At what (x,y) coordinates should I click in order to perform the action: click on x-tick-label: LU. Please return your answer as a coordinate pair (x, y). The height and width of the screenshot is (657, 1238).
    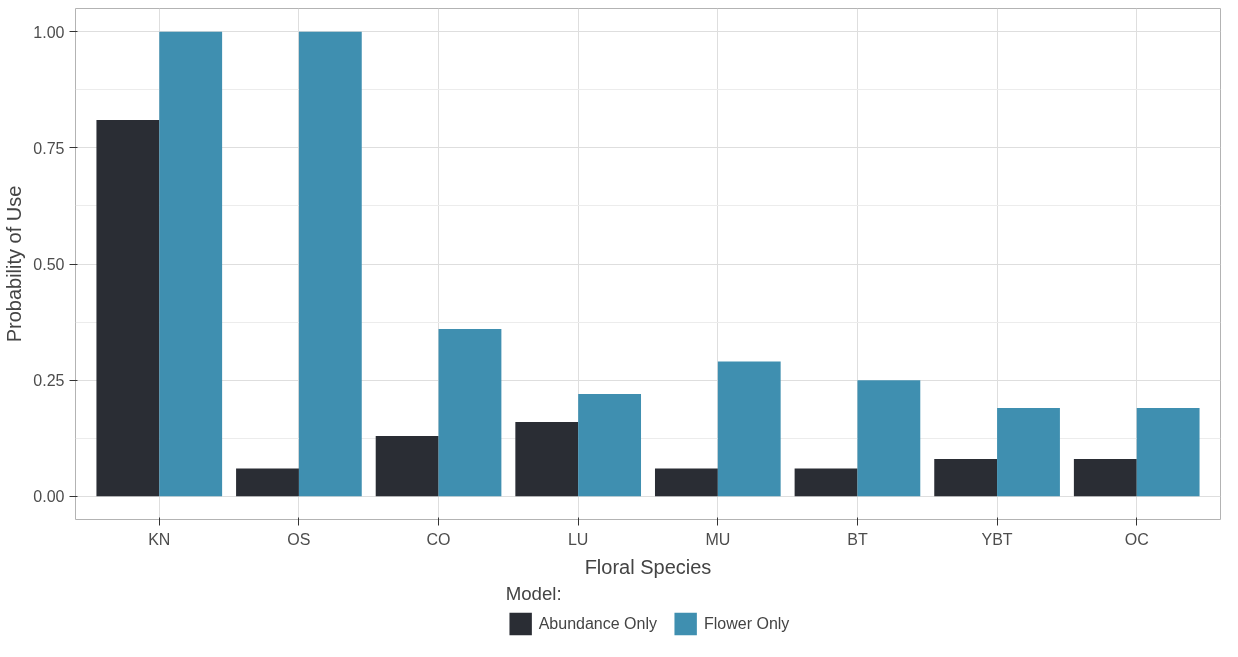
    Looking at the image, I should click on (578, 539).